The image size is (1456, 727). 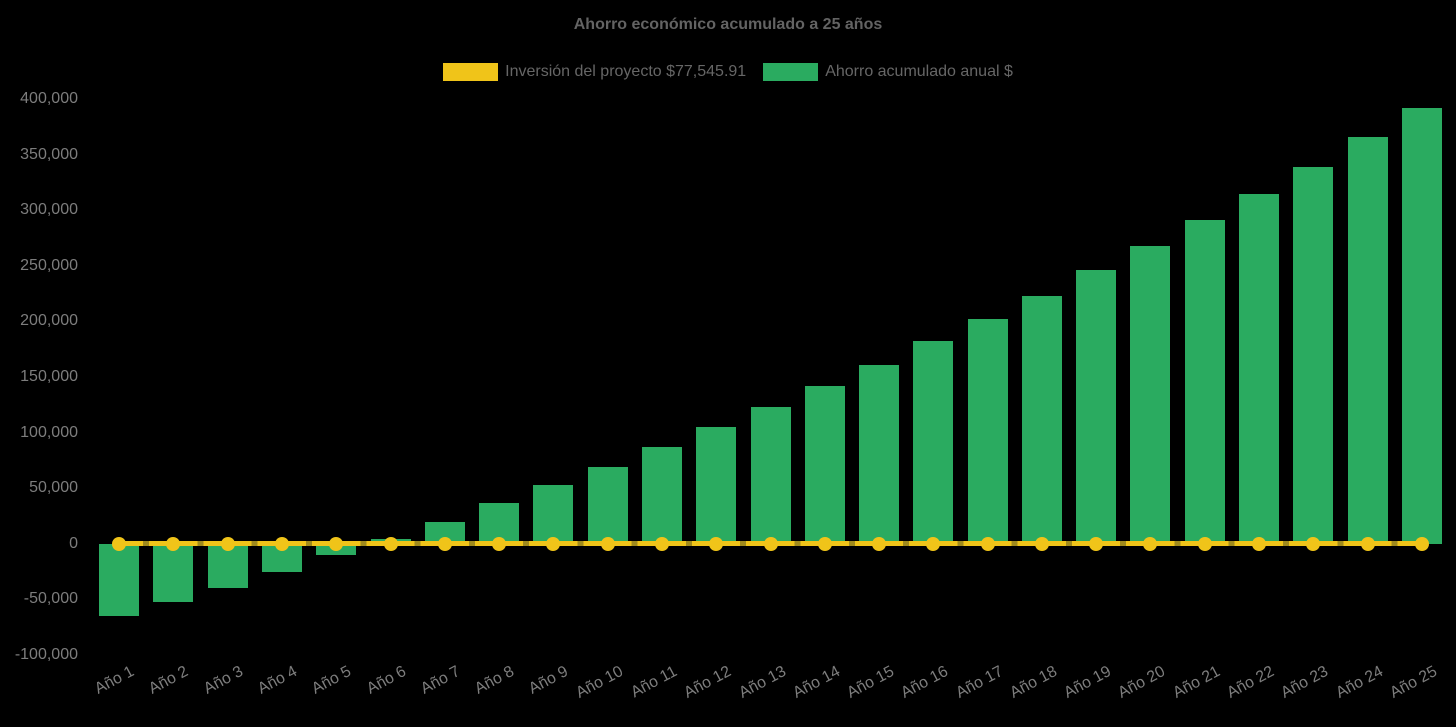 I want to click on x-tick-label-year-9: Año 9, so click(x=549, y=680).